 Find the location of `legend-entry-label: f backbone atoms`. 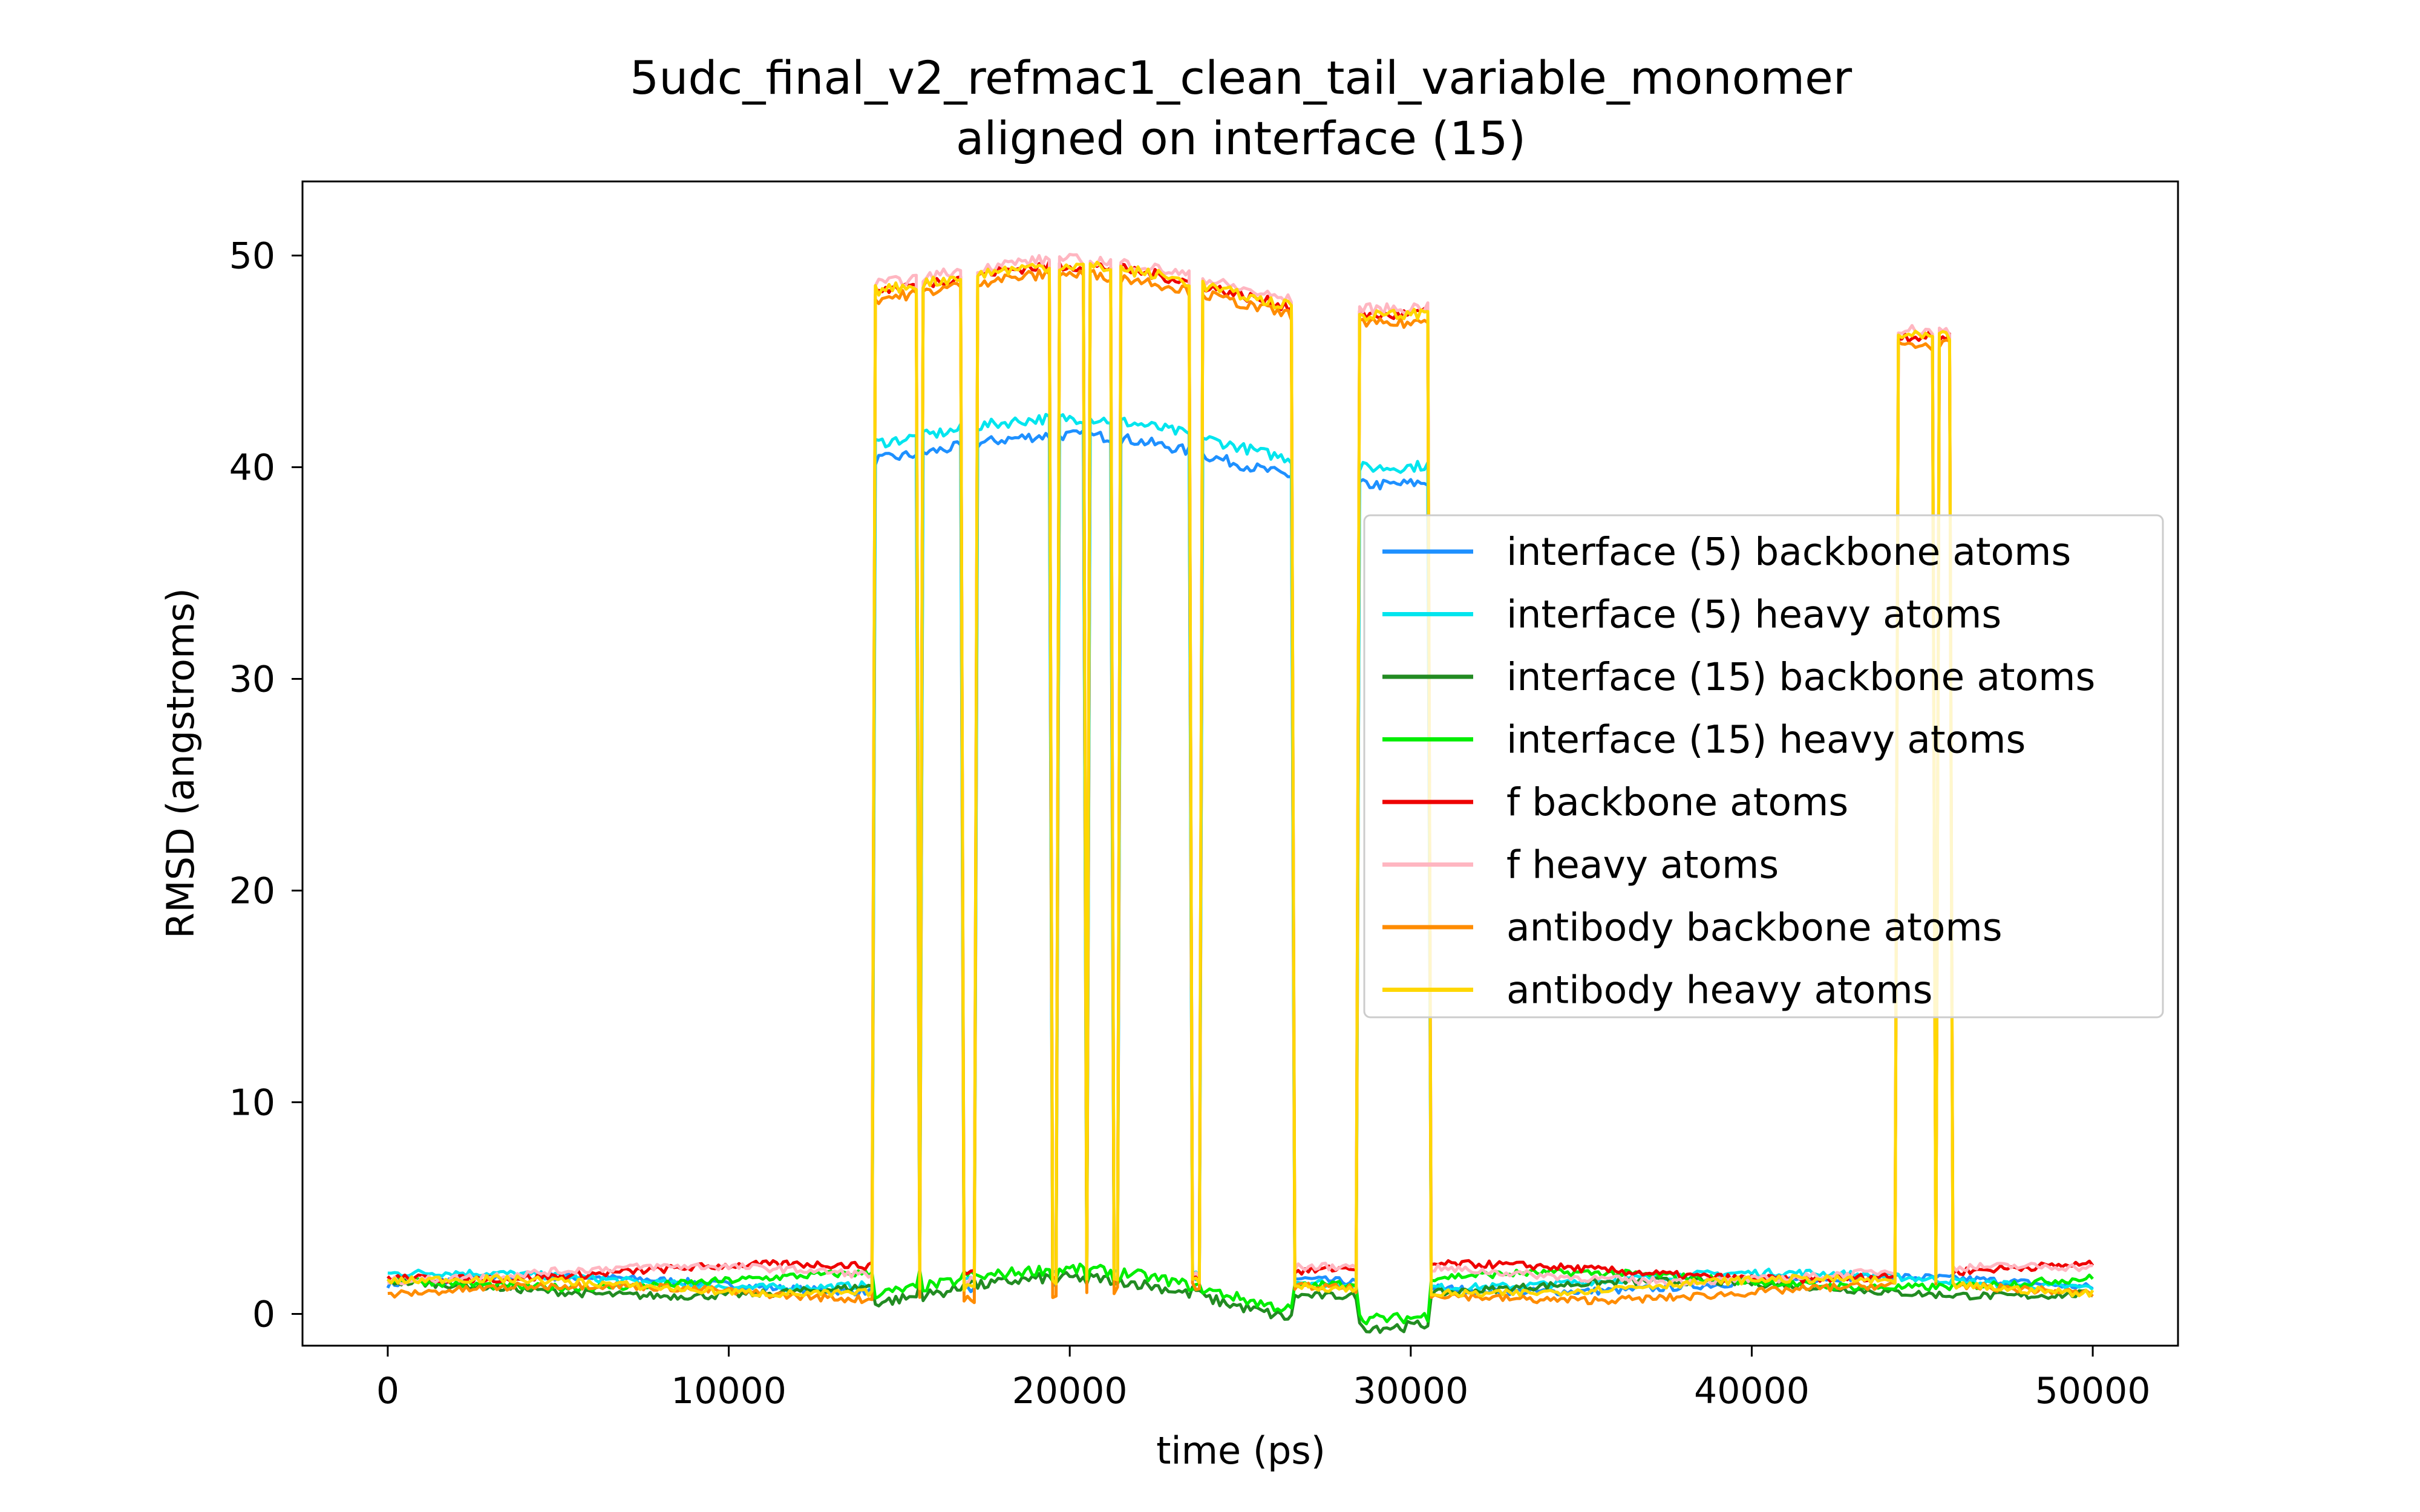

legend-entry-label: f backbone atoms is located at coordinates (1677, 802).